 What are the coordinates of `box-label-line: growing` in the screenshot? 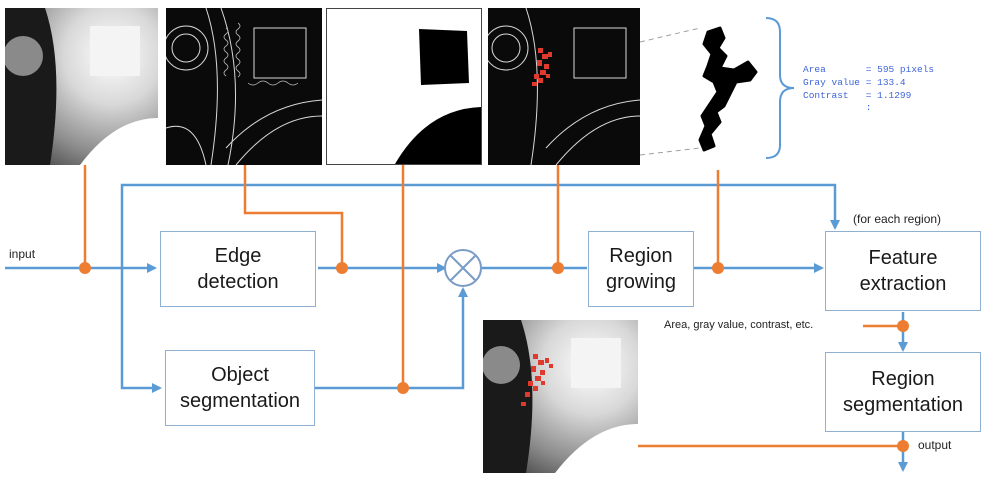 It's located at (641, 282).